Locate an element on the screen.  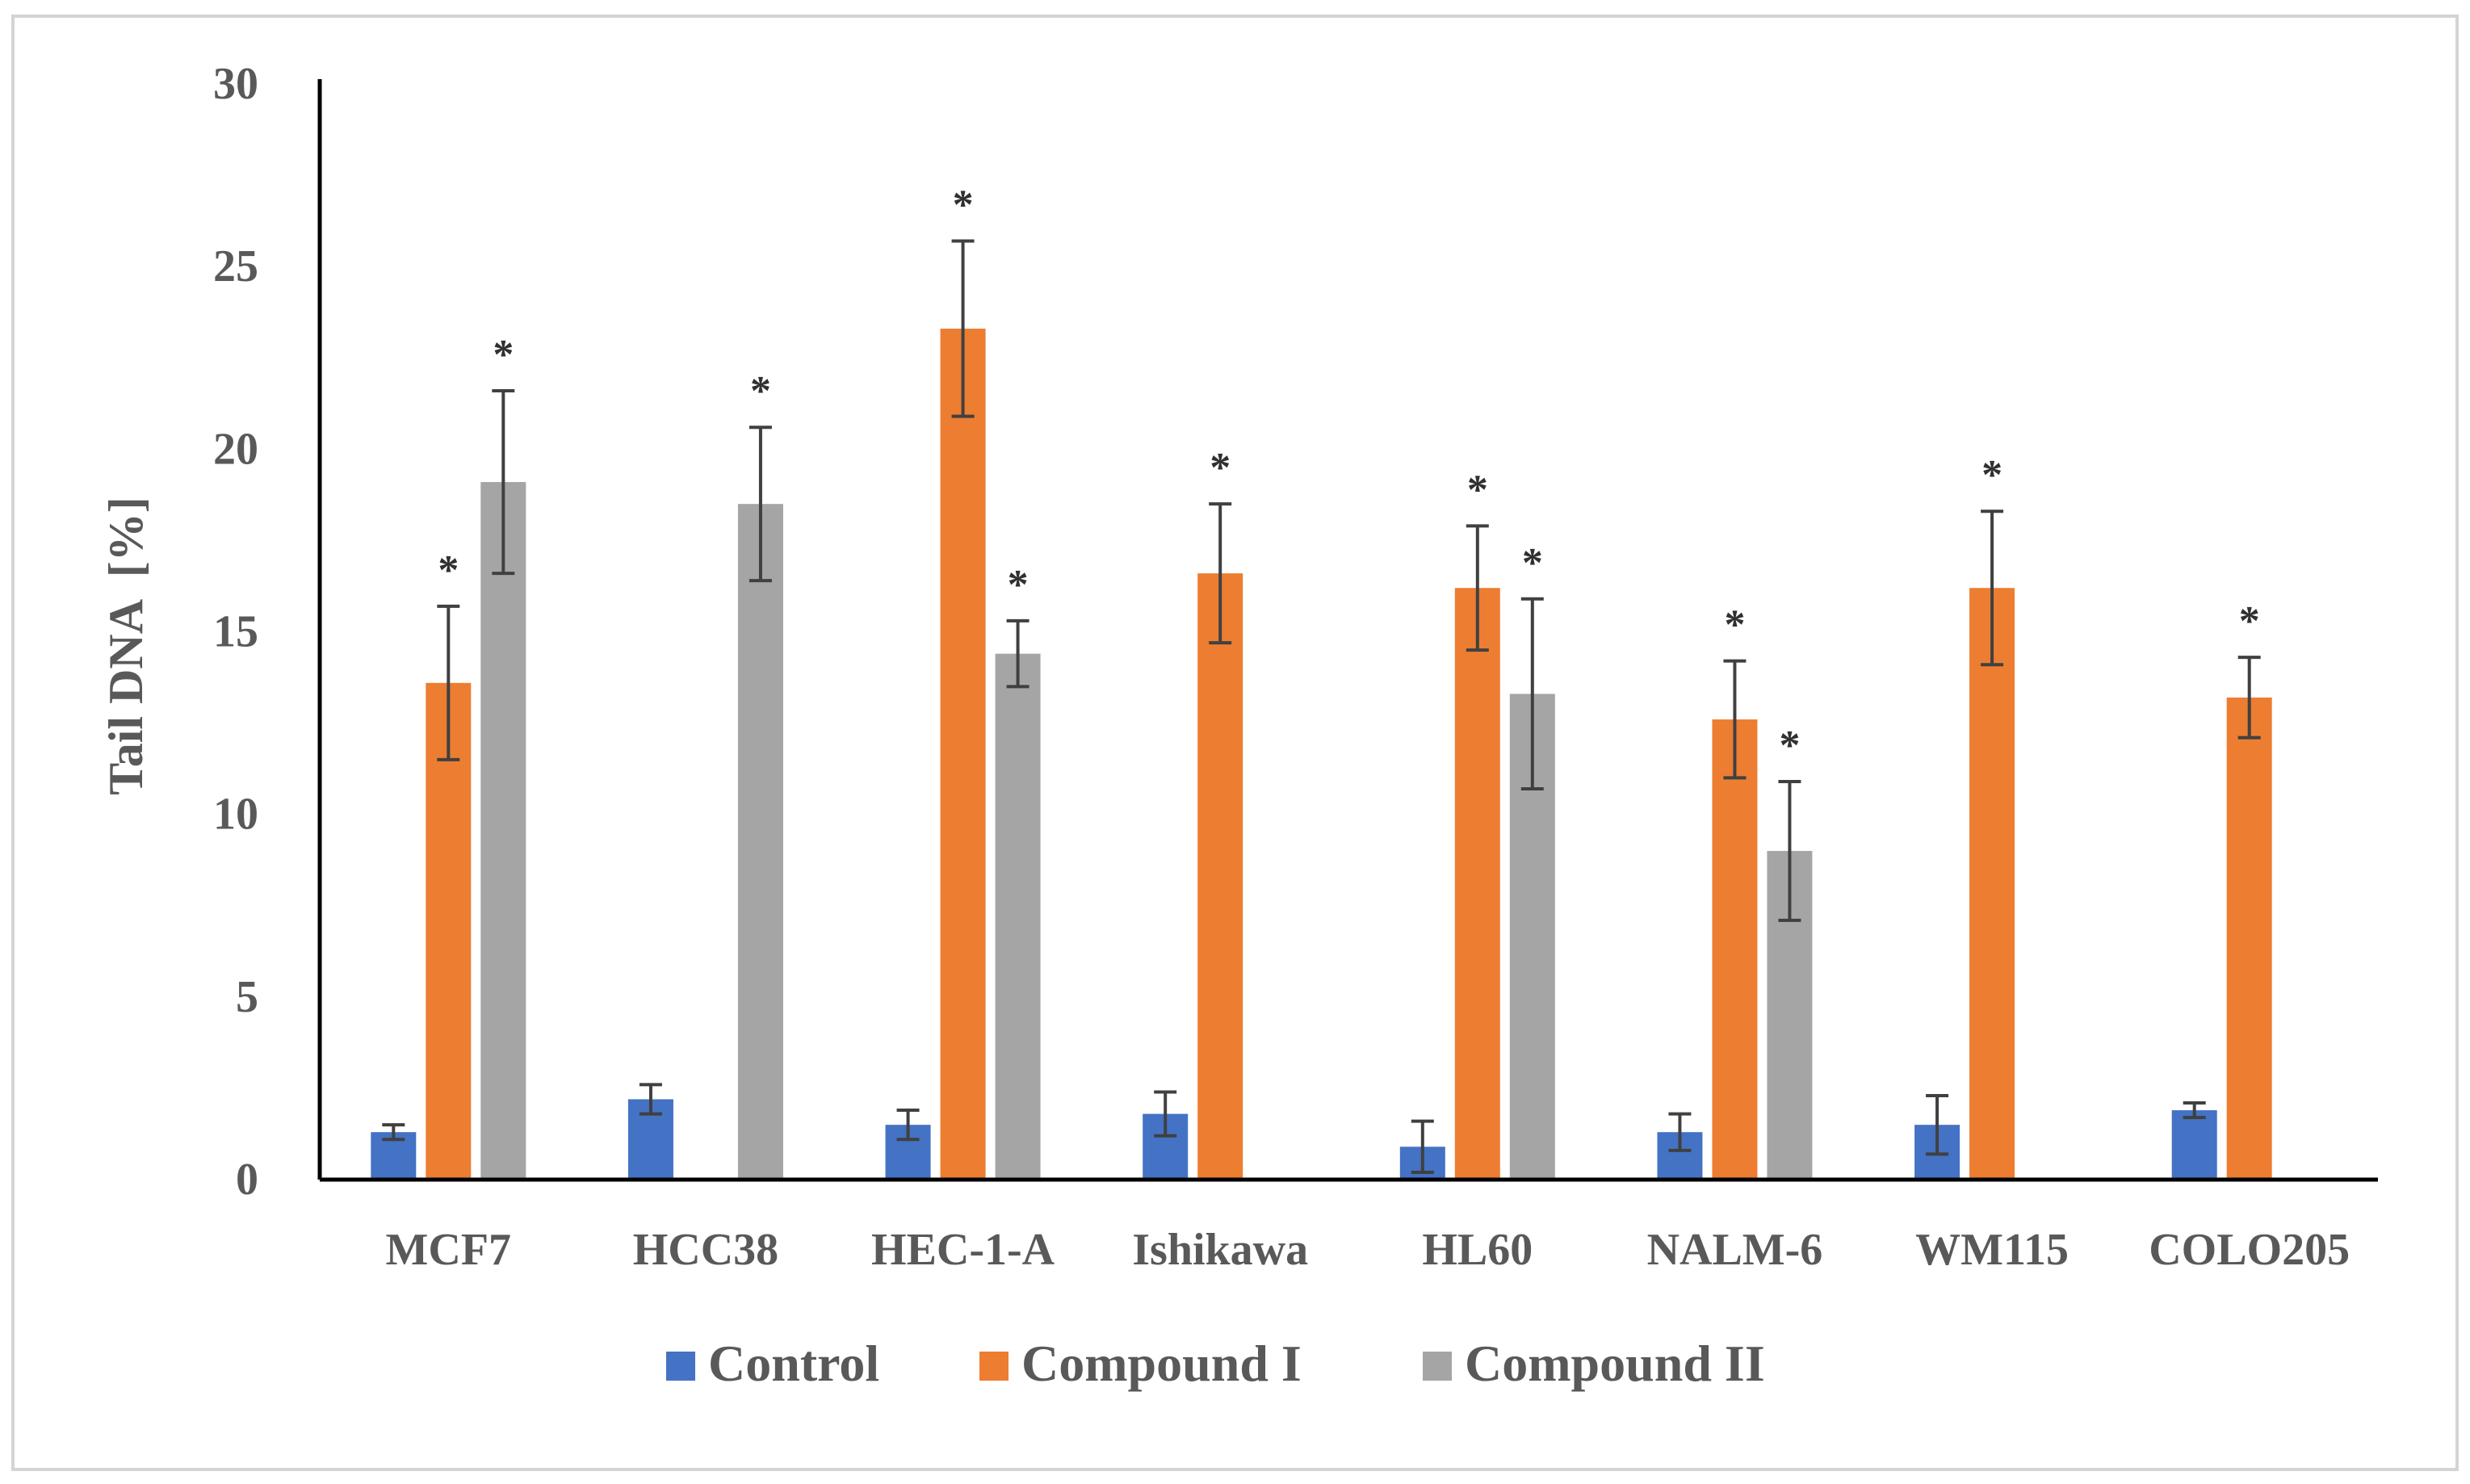
legend-label-compound-ii: Compound II is located at coordinates (1615, 1363).